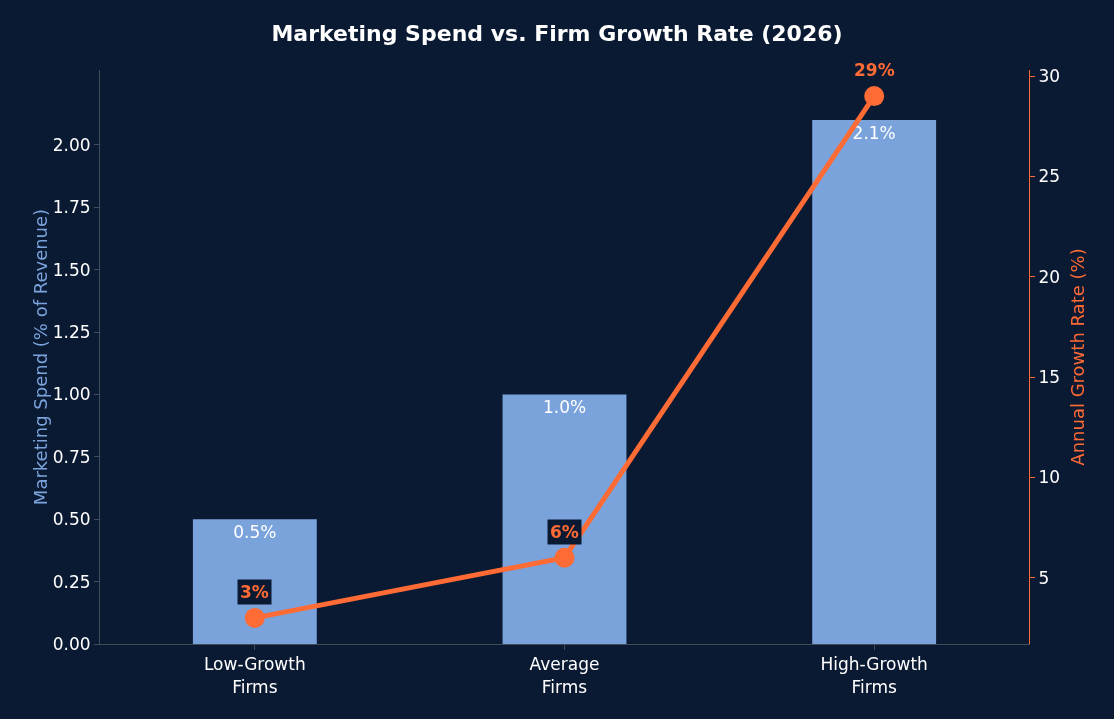 The height and width of the screenshot is (719, 1114). Describe the element at coordinates (40, 357) in the screenshot. I see `y-axis-title: Marketing Spend (% of Revenue)` at that location.